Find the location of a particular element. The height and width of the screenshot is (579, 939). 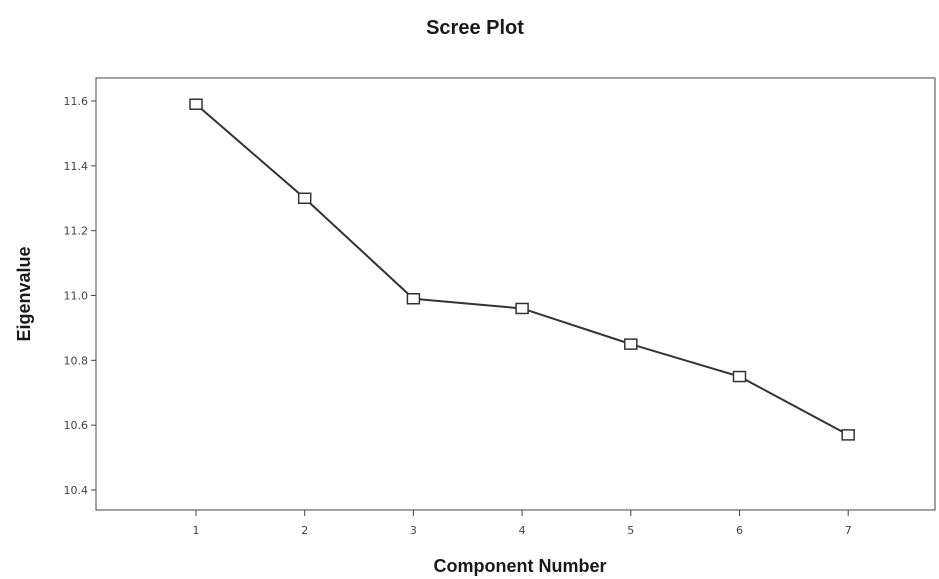

y-tick-label: 10.6 is located at coordinates (76, 425).